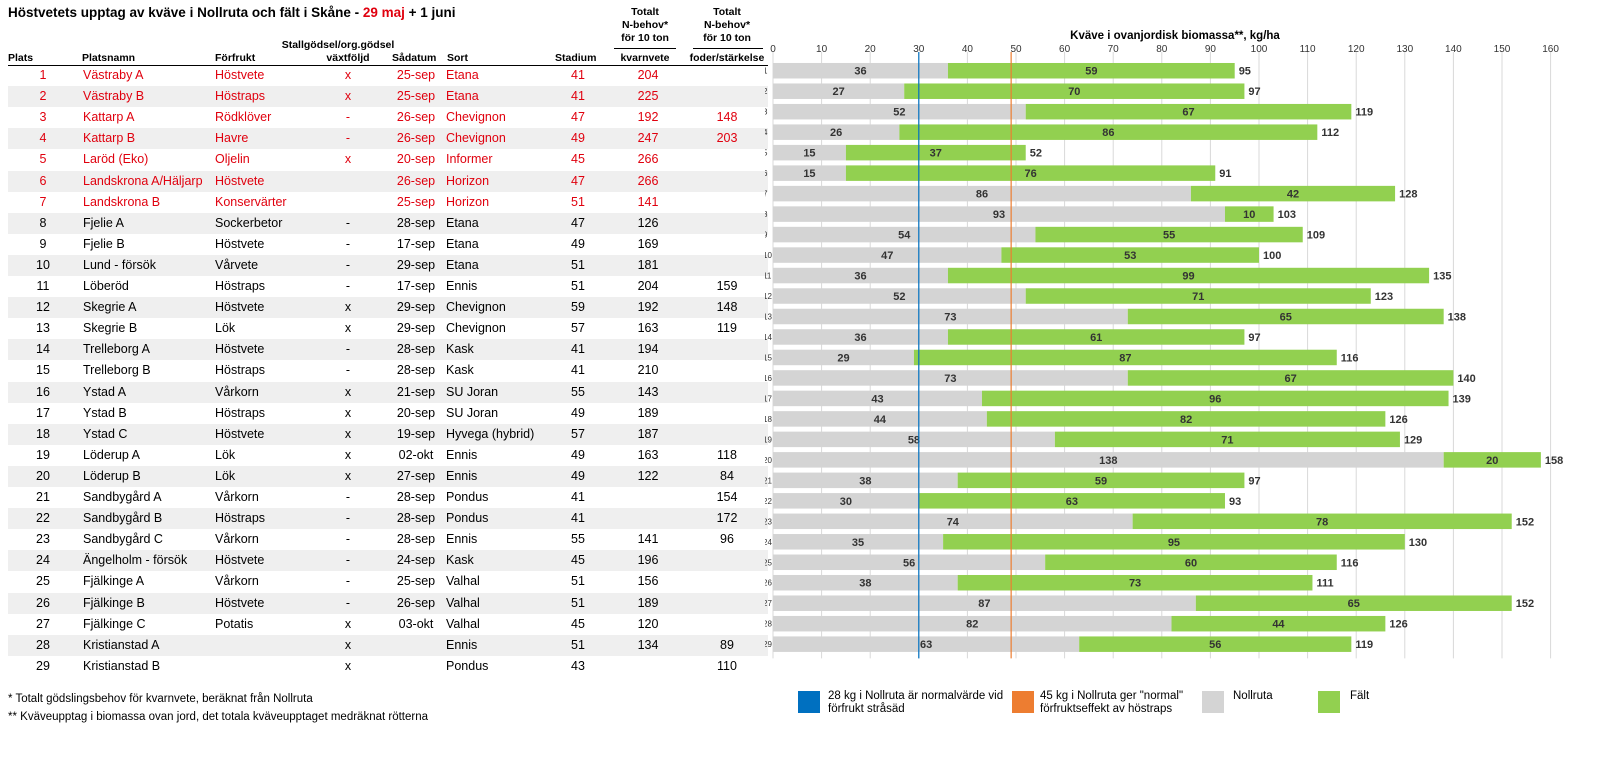  Describe the element at coordinates (1169, 236) in the screenshot. I see `data-label-falt: 55` at that location.